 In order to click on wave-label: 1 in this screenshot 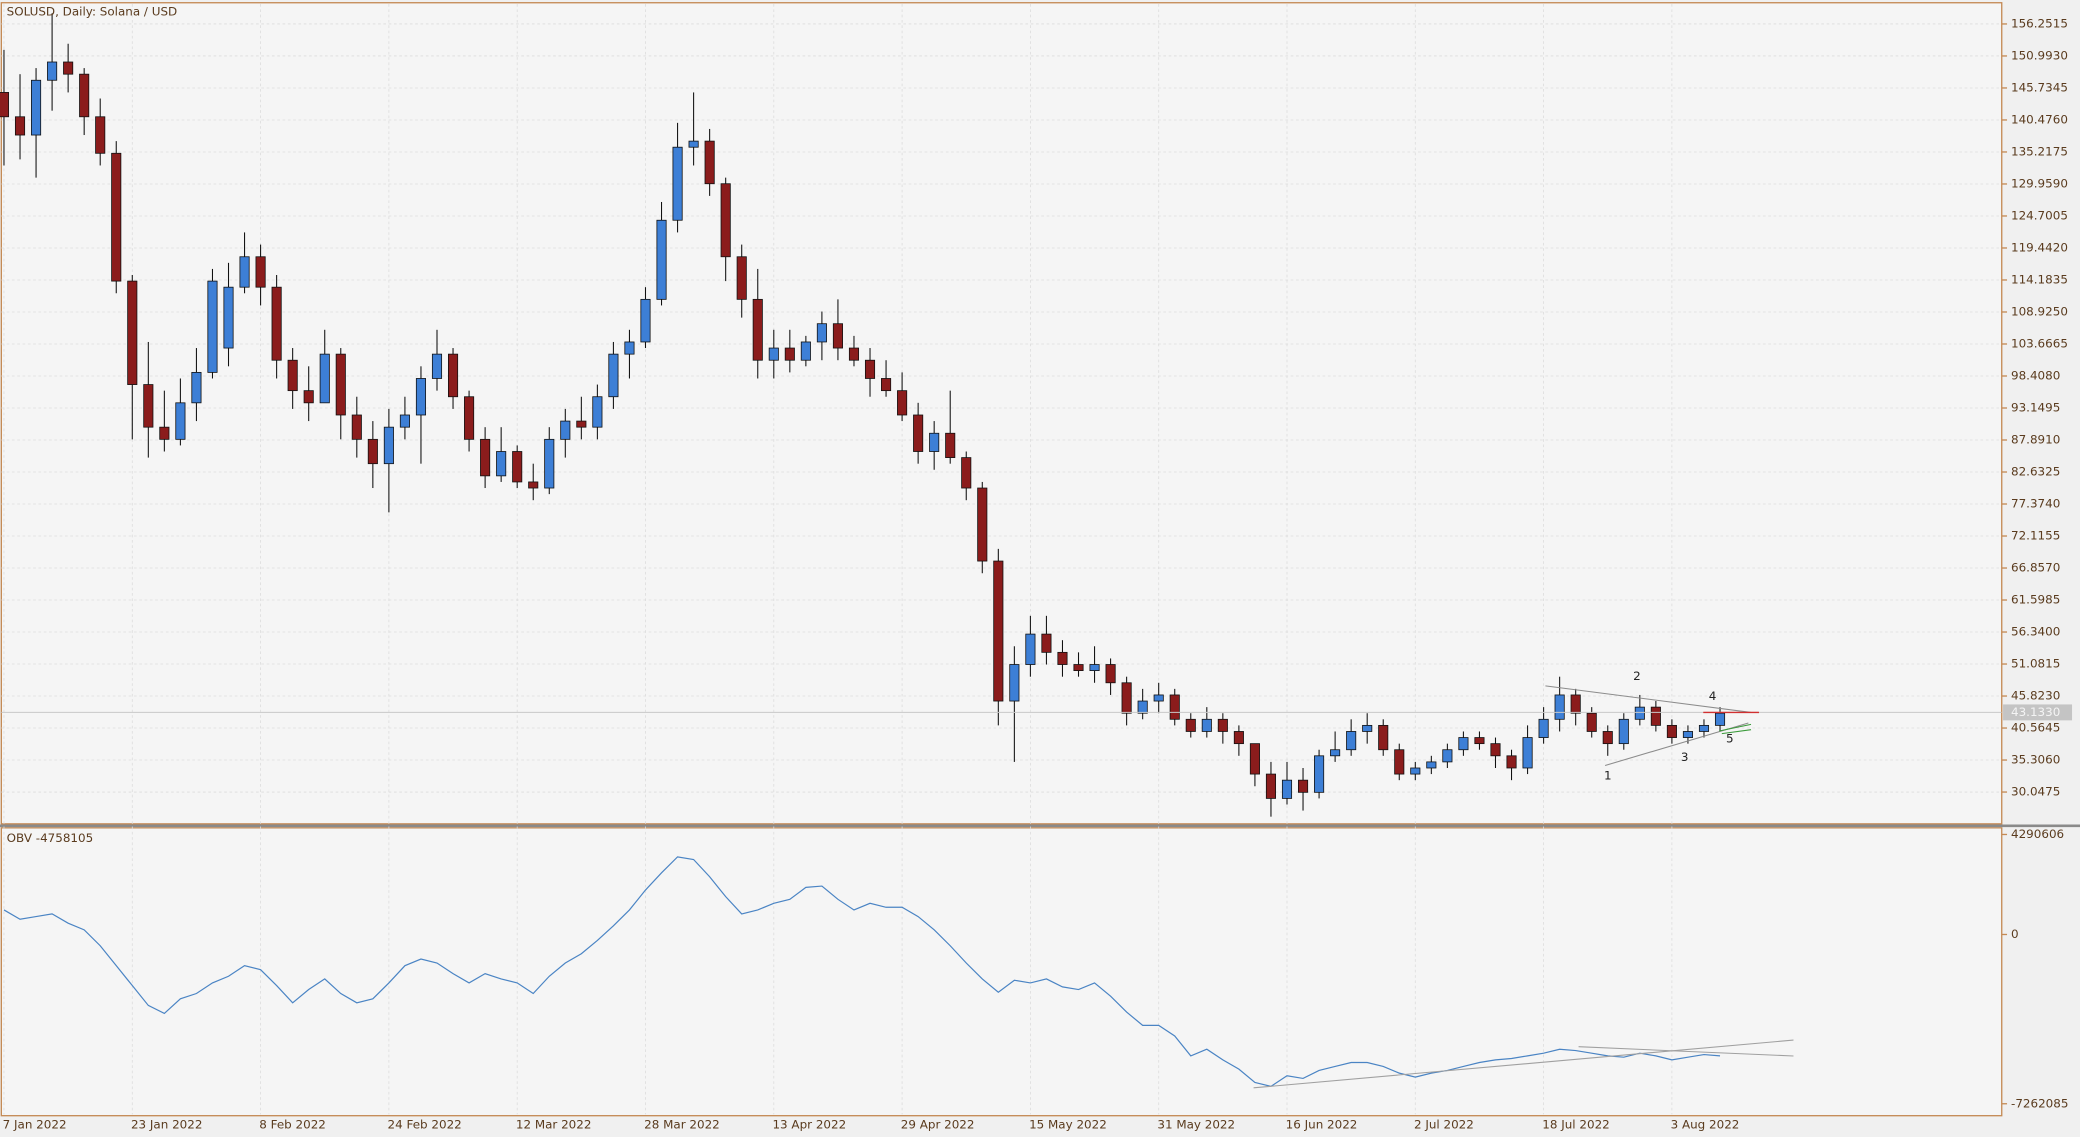, I will do `click(1608, 776)`.